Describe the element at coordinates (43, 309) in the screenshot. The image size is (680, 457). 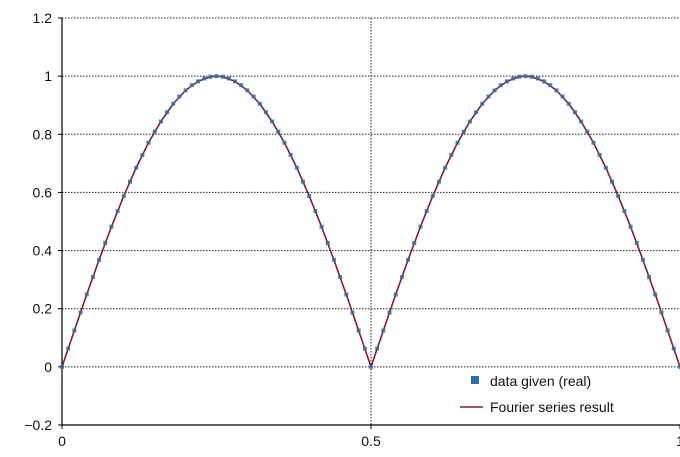
I see `y-tick-label: 0.2` at that location.